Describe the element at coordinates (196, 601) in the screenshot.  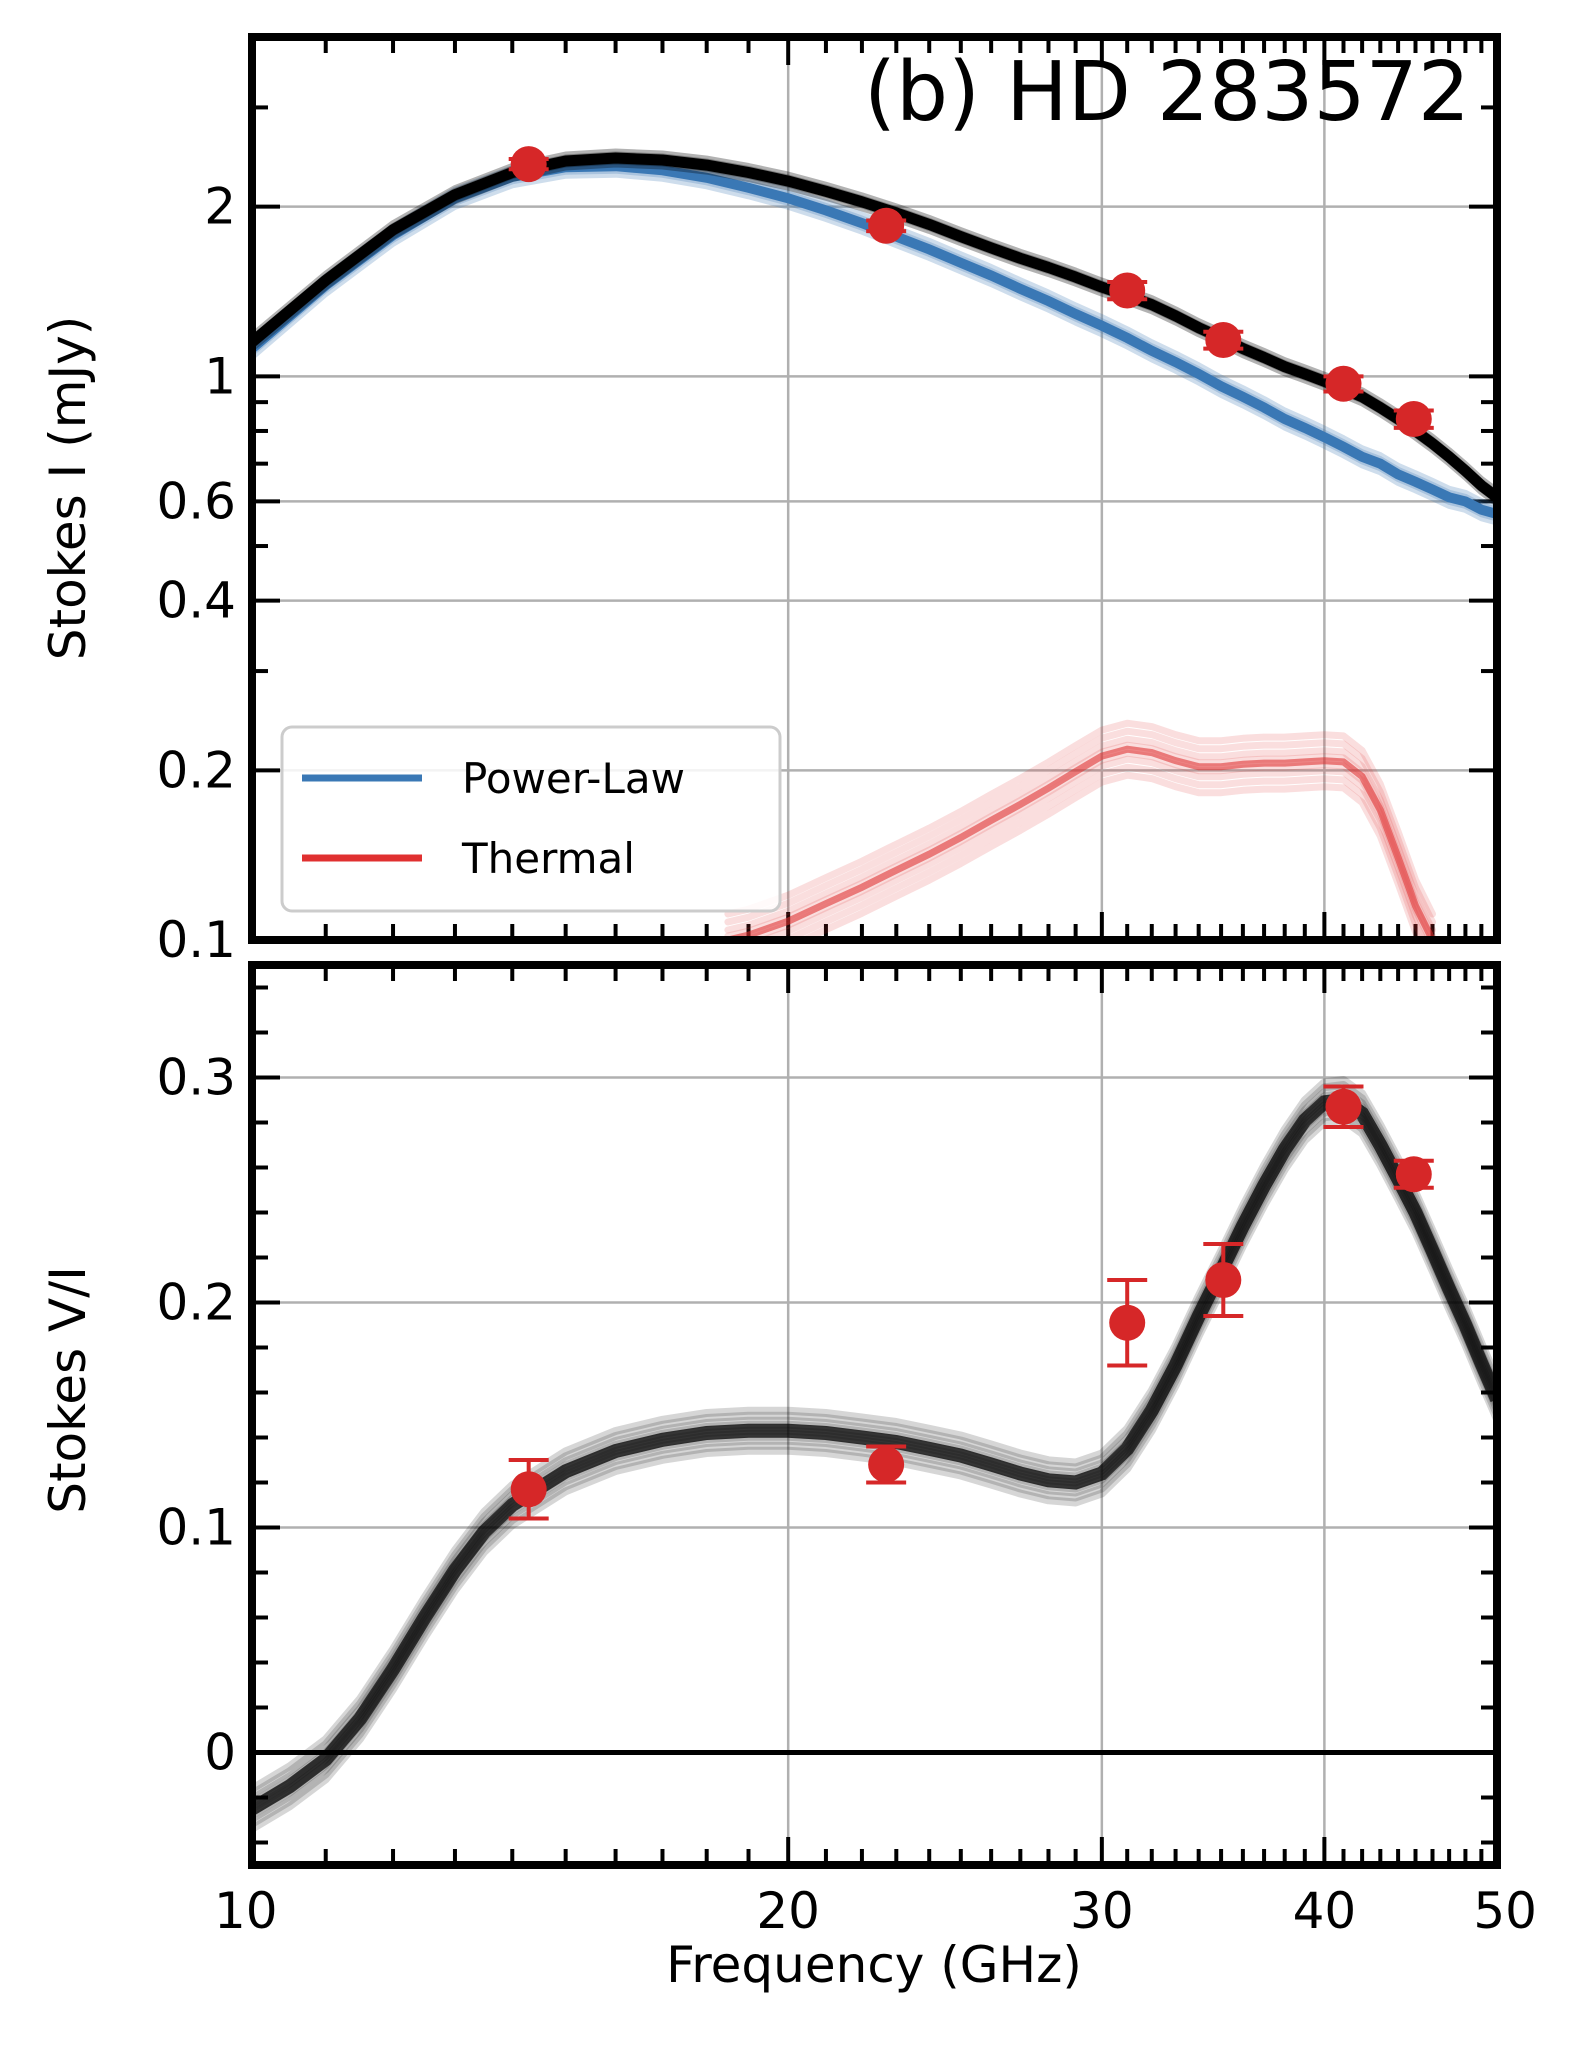
I see `y-tick-label: 0.4` at that location.